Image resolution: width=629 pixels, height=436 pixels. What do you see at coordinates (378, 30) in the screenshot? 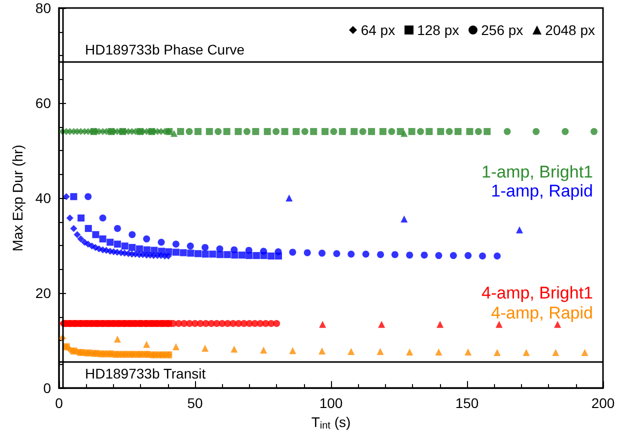
I see `annotation: 64 px` at bounding box center [378, 30].